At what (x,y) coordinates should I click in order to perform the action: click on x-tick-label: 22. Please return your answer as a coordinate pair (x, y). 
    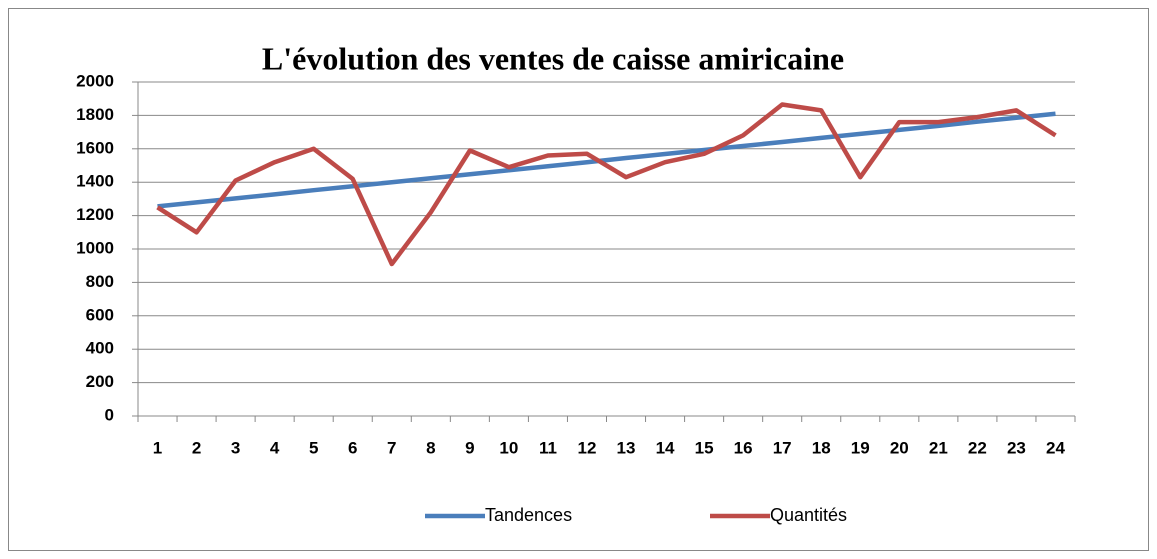
    Looking at the image, I should click on (977, 447).